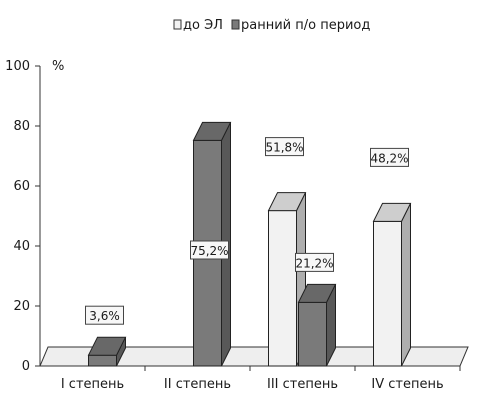 Image resolution: width=492 pixels, height=400 pixels. I want to click on data-label: 48,2%, so click(389, 157).